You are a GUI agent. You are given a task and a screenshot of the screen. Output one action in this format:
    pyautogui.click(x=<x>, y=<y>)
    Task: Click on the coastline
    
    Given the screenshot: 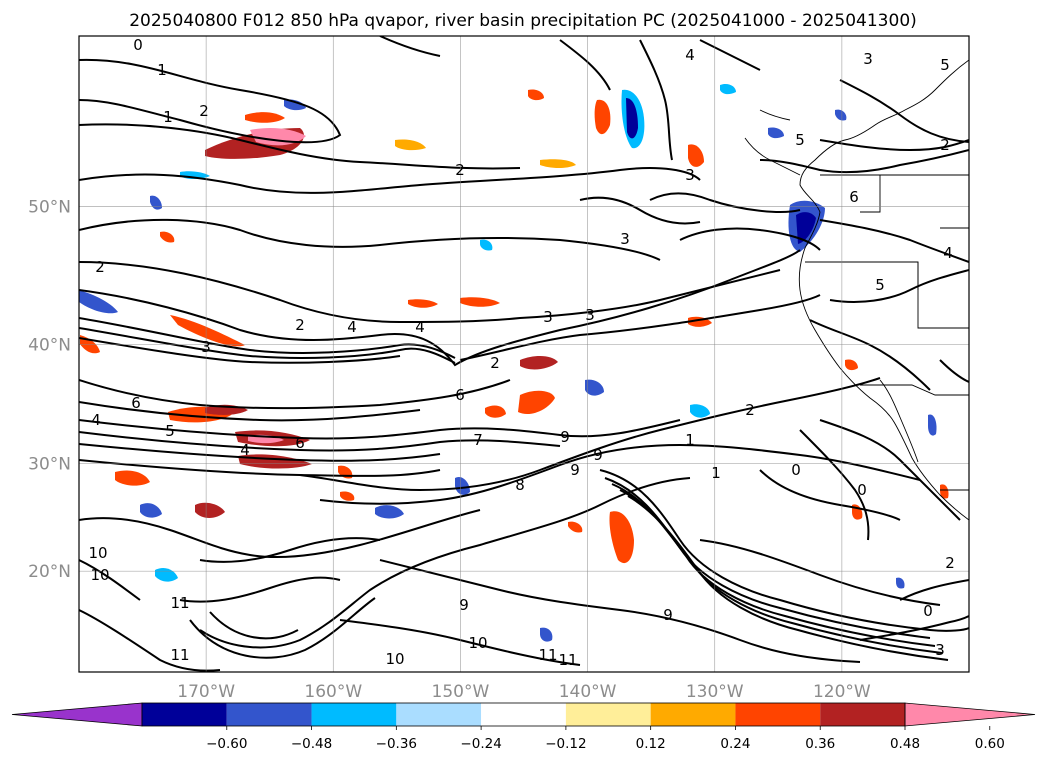 What is the action you would take?
    pyautogui.click(x=856, y=278)
    